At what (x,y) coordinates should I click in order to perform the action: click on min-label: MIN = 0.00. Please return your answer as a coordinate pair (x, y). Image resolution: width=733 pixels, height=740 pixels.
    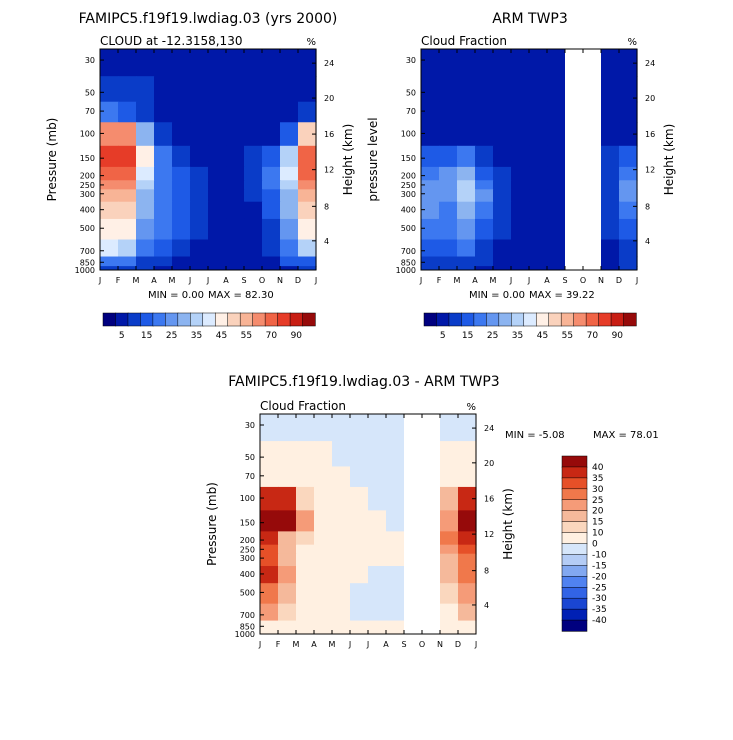
    Looking at the image, I should click on (497, 295).